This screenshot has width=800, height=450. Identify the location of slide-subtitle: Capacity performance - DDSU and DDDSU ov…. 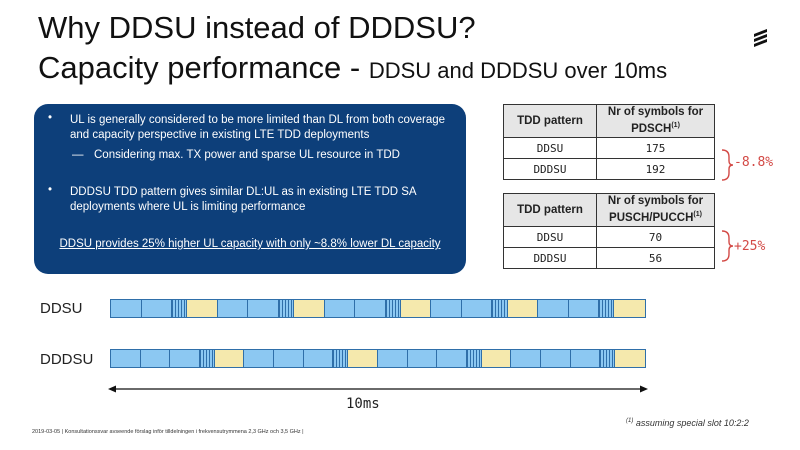
(352, 68).